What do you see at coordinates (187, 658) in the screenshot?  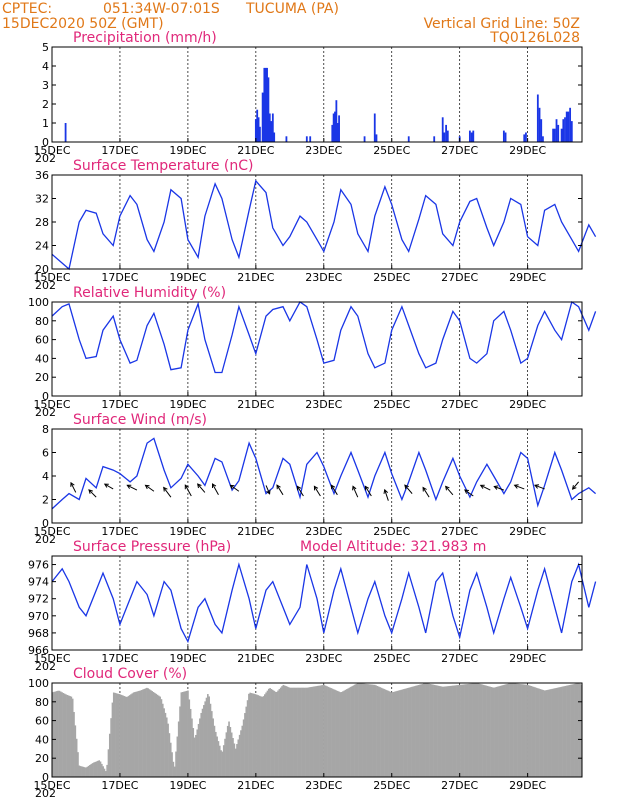 I see `press-xtick-label: 19DEC` at bounding box center [187, 658].